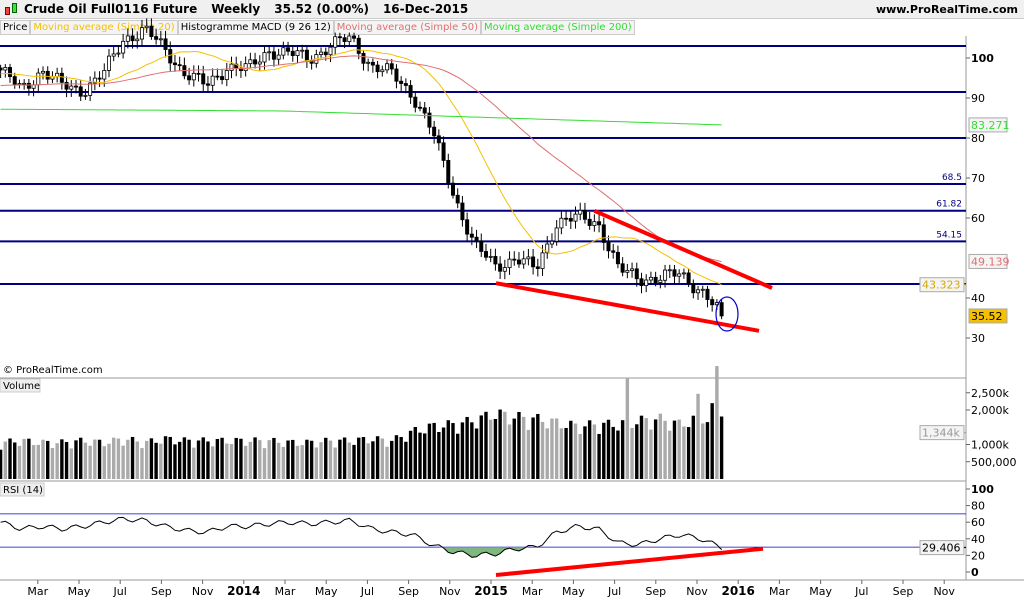 This screenshot has height=600, width=1024. What do you see at coordinates (990, 393) in the screenshot?
I see `volume-tick-label: 2,500k` at bounding box center [990, 393].